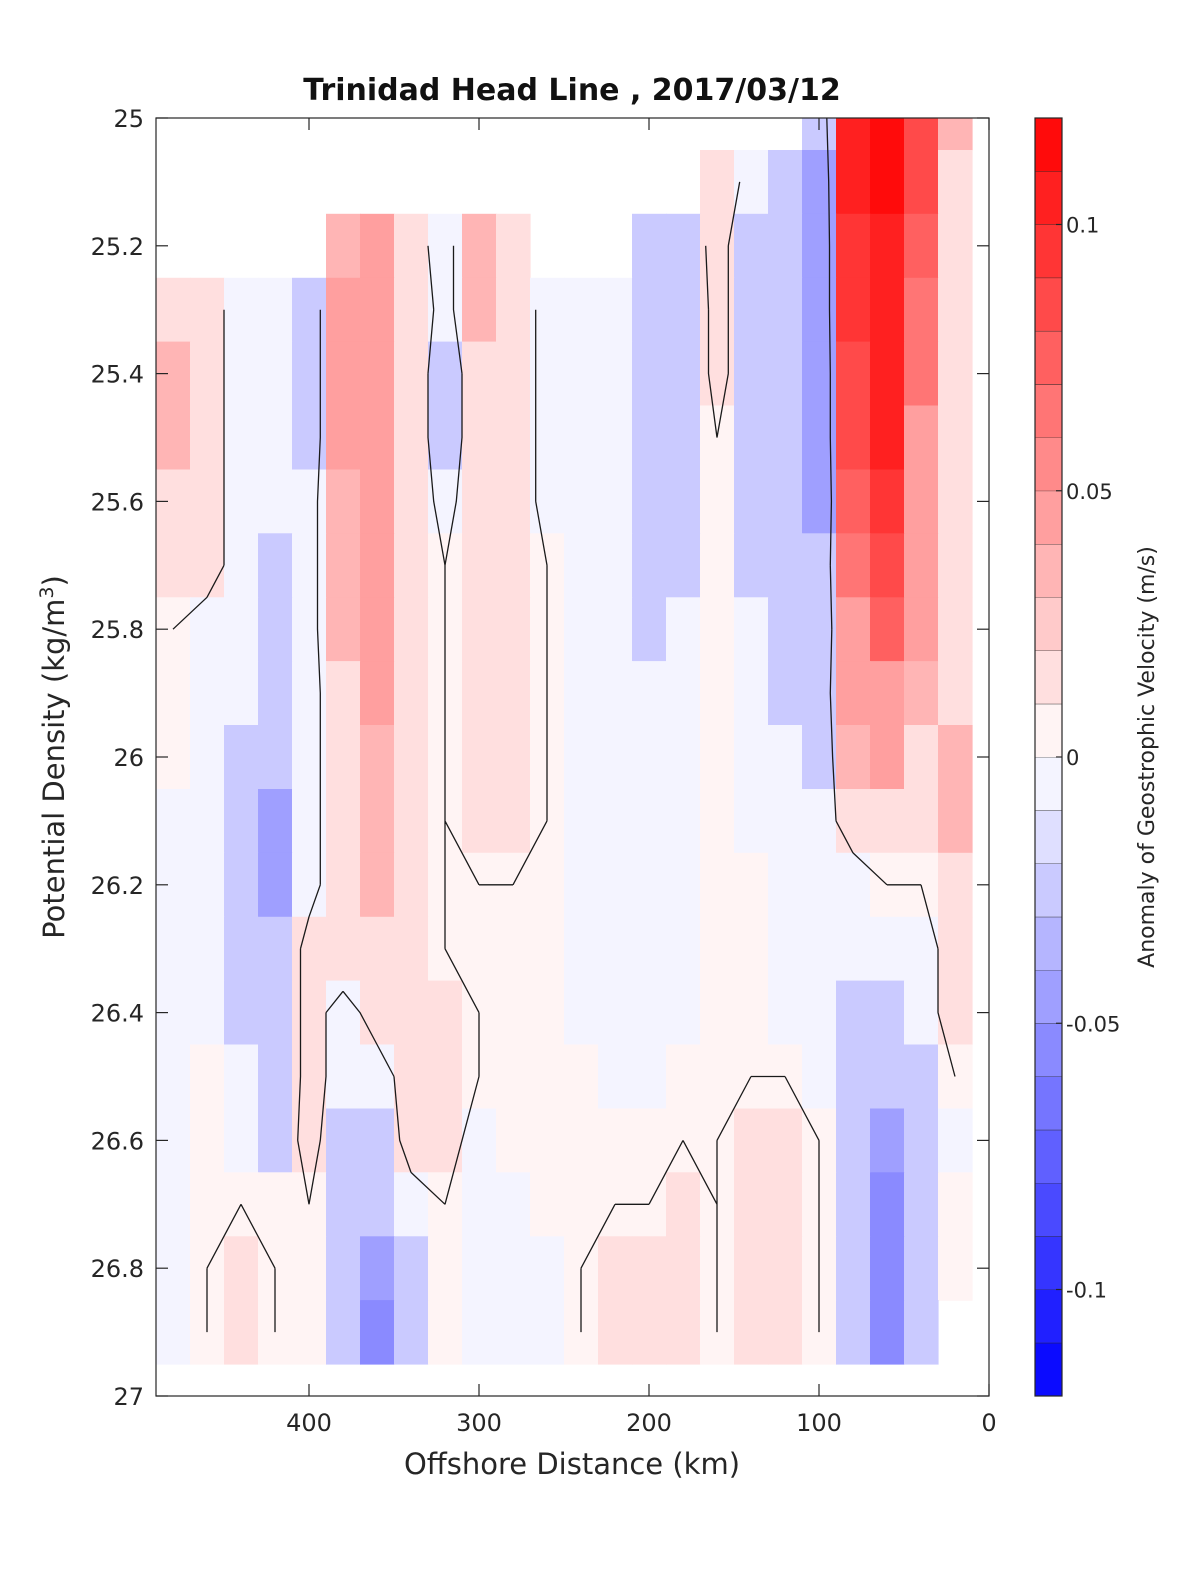 Image resolution: width=1200 pixels, height=1575 pixels. What do you see at coordinates (819, 1423) in the screenshot?
I see `x-tick-label: 100` at bounding box center [819, 1423].